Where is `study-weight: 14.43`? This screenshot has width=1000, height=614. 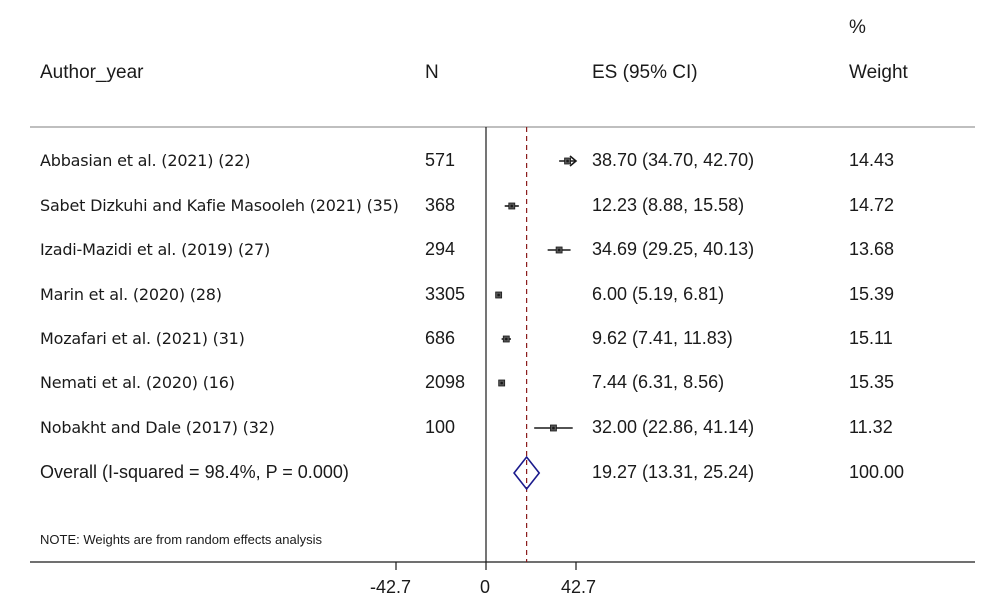
study-weight: 14.43 is located at coordinates (872, 160).